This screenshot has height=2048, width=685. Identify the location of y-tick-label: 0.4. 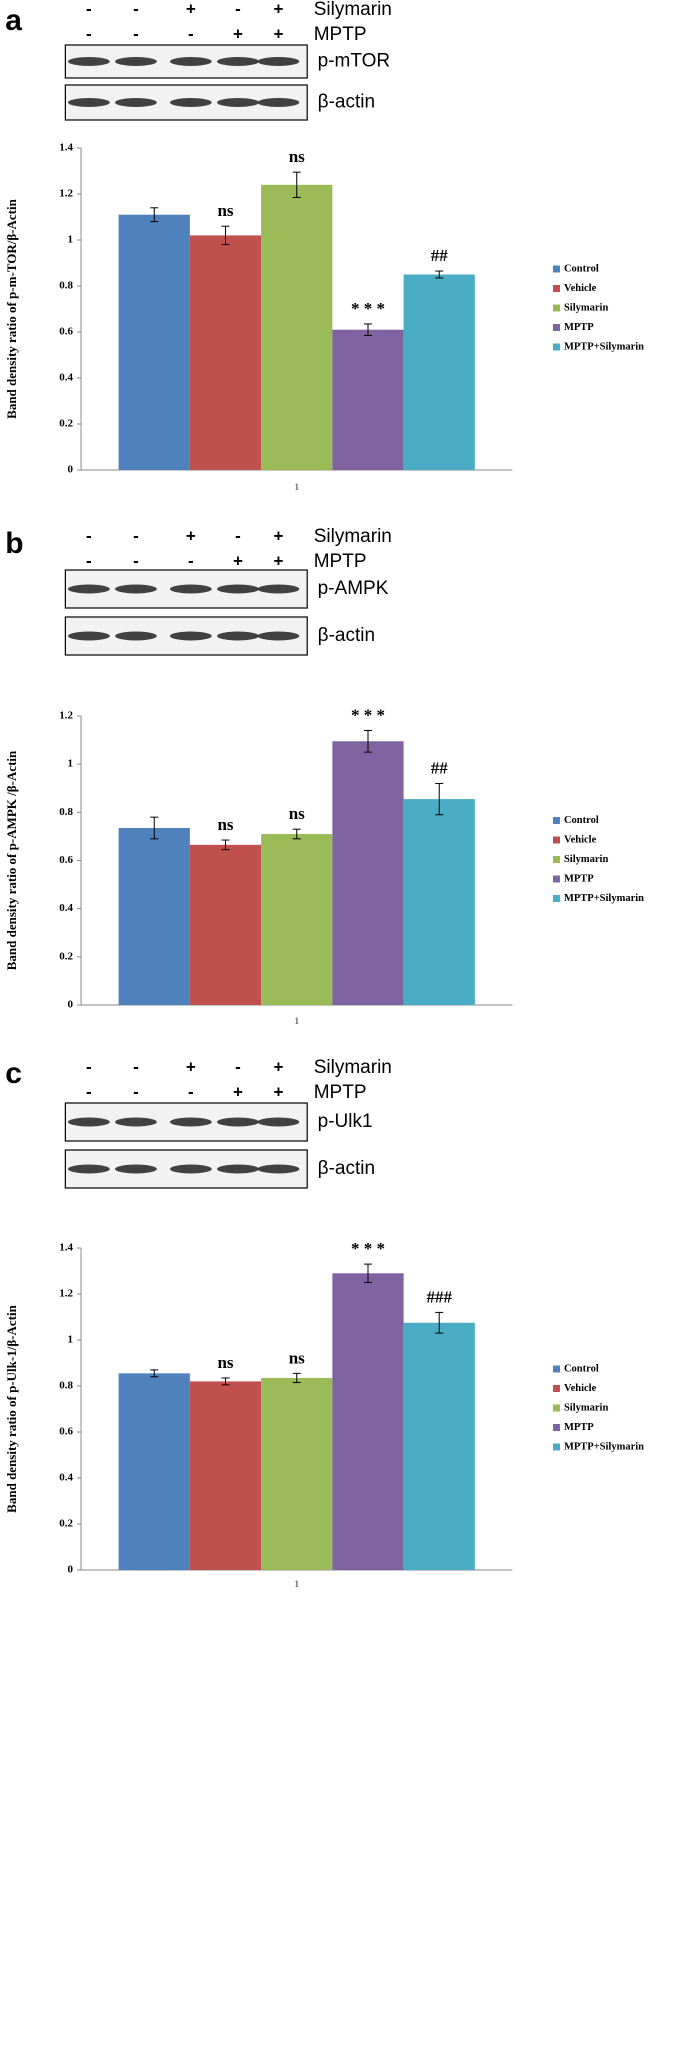
(66, 1478).